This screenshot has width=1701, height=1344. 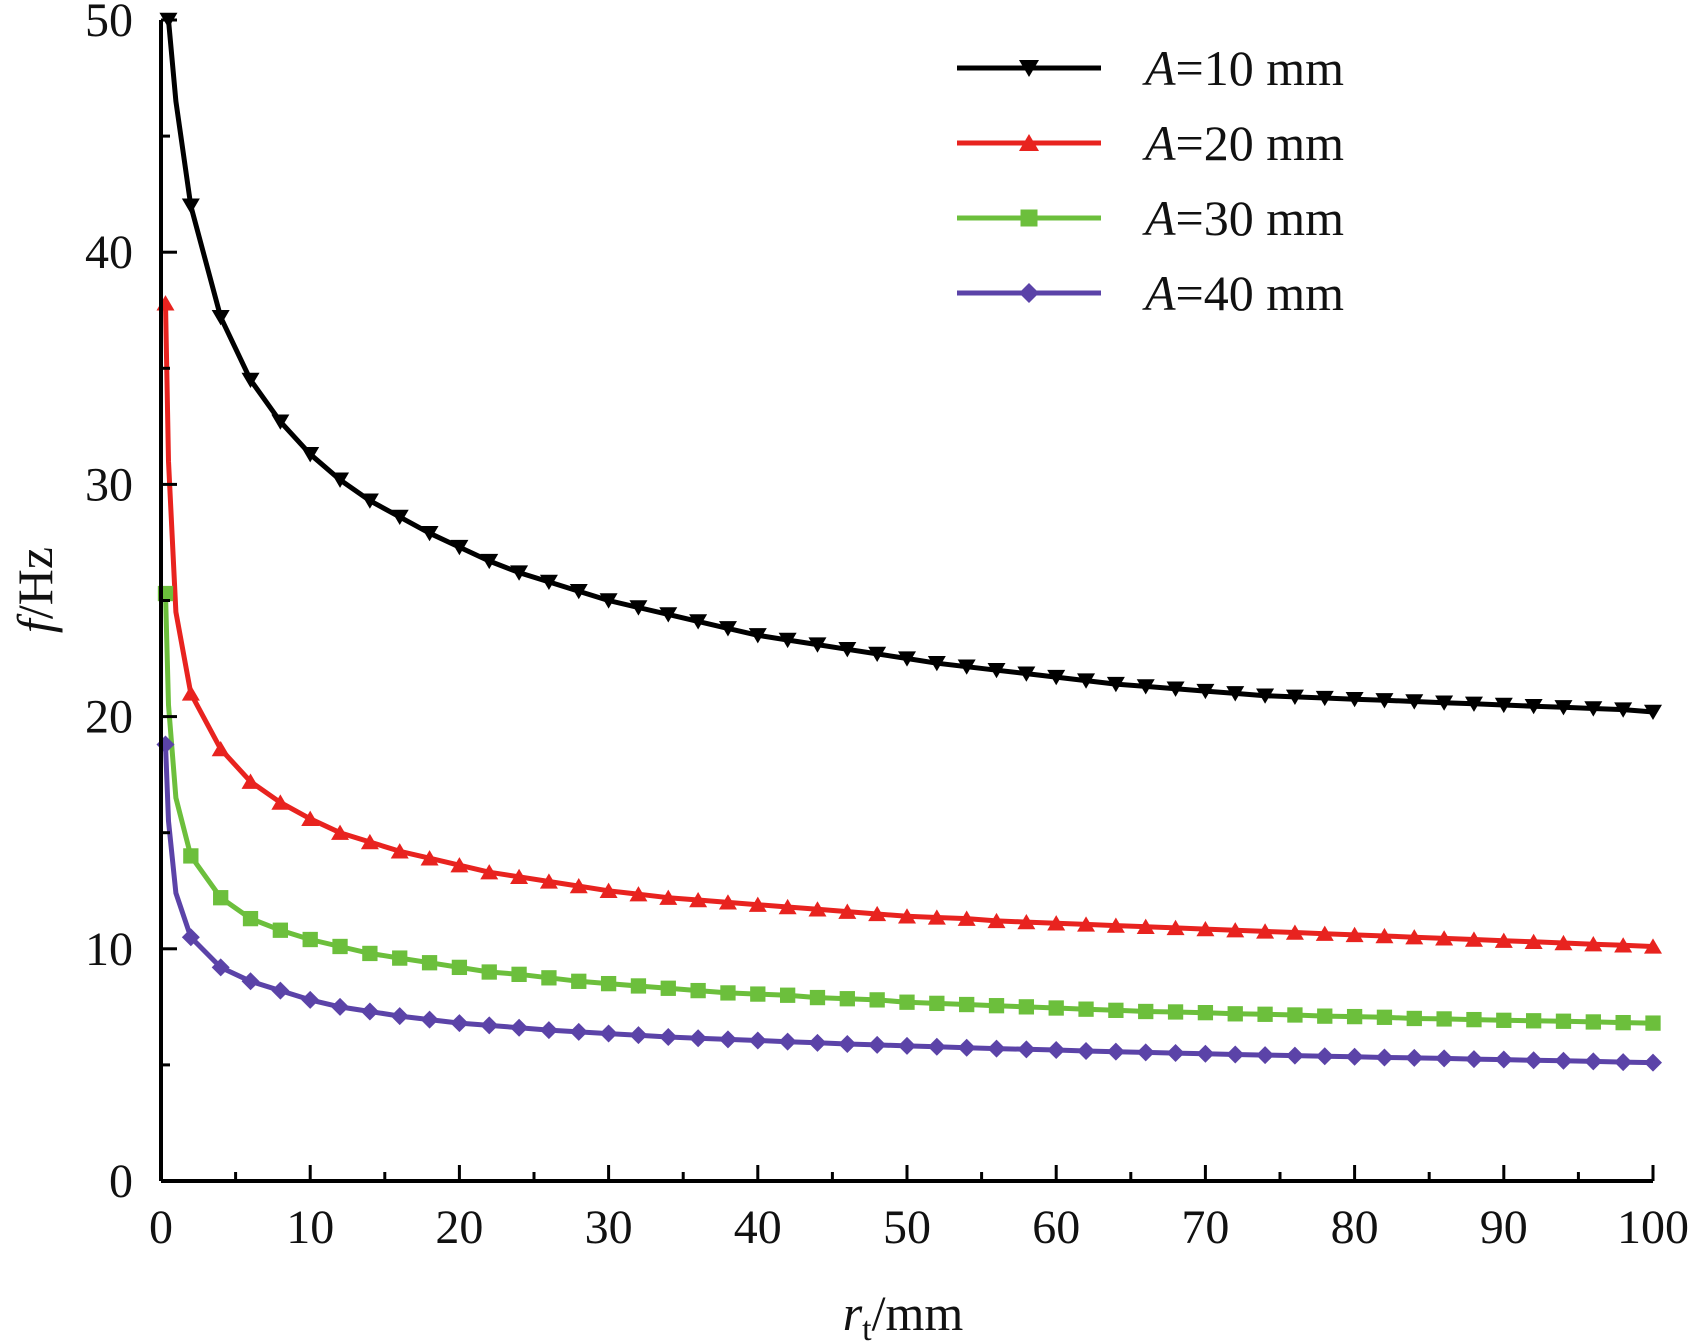 What do you see at coordinates (1243, 143) in the screenshot?
I see `legend-label: A=20 mm` at bounding box center [1243, 143].